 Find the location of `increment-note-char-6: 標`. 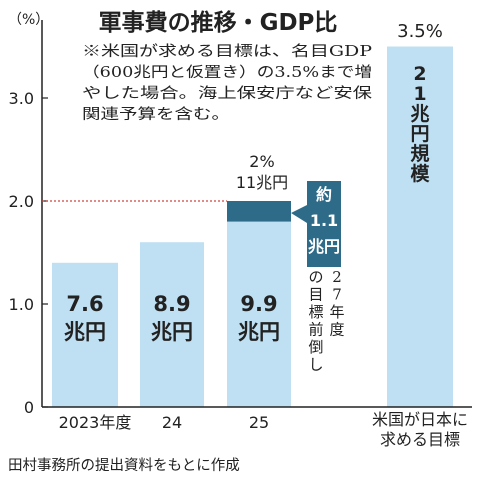

increment-note-char-6: 標 is located at coordinates (315, 312).